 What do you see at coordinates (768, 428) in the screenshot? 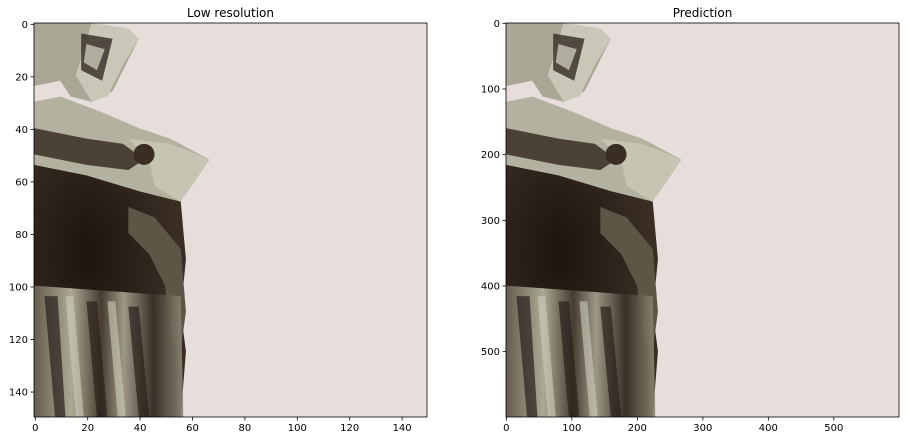
I see `x-tick-label: 400` at bounding box center [768, 428].